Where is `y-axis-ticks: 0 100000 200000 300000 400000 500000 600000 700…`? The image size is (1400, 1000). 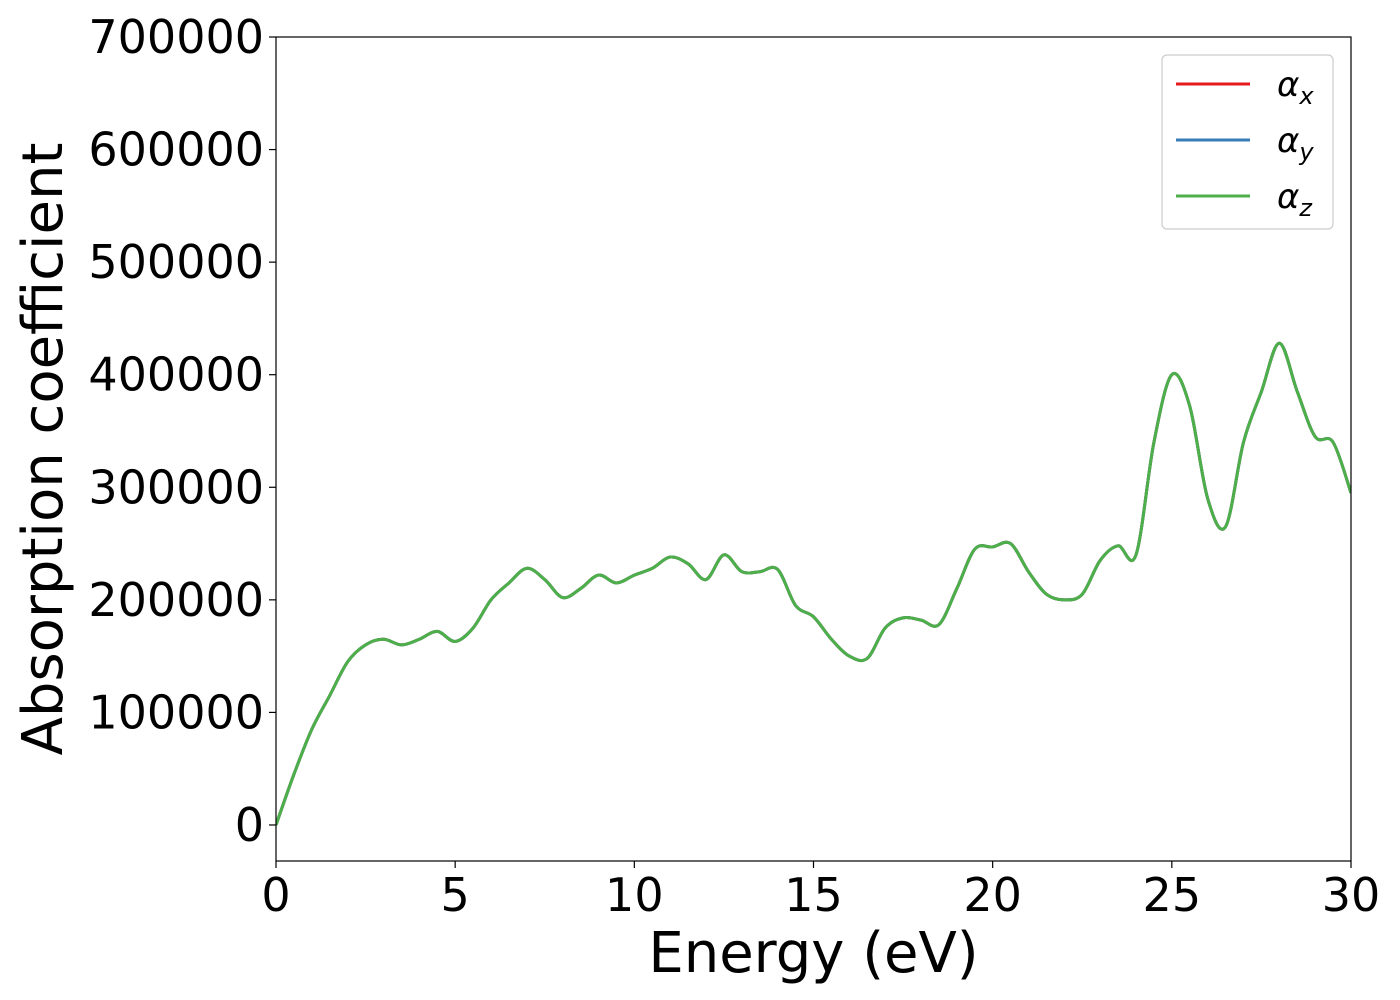 y-axis-ticks: 0 100000 200000 300000 400000 500000 600000 700… is located at coordinates (182, 431).